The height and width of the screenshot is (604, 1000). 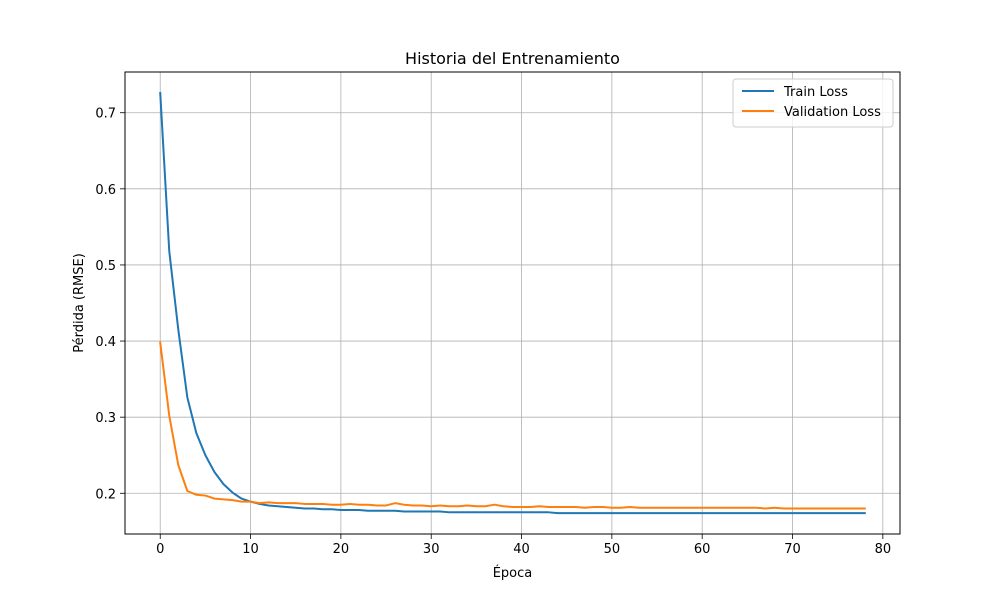 I want to click on x-tick-label: 30, so click(x=431, y=549).